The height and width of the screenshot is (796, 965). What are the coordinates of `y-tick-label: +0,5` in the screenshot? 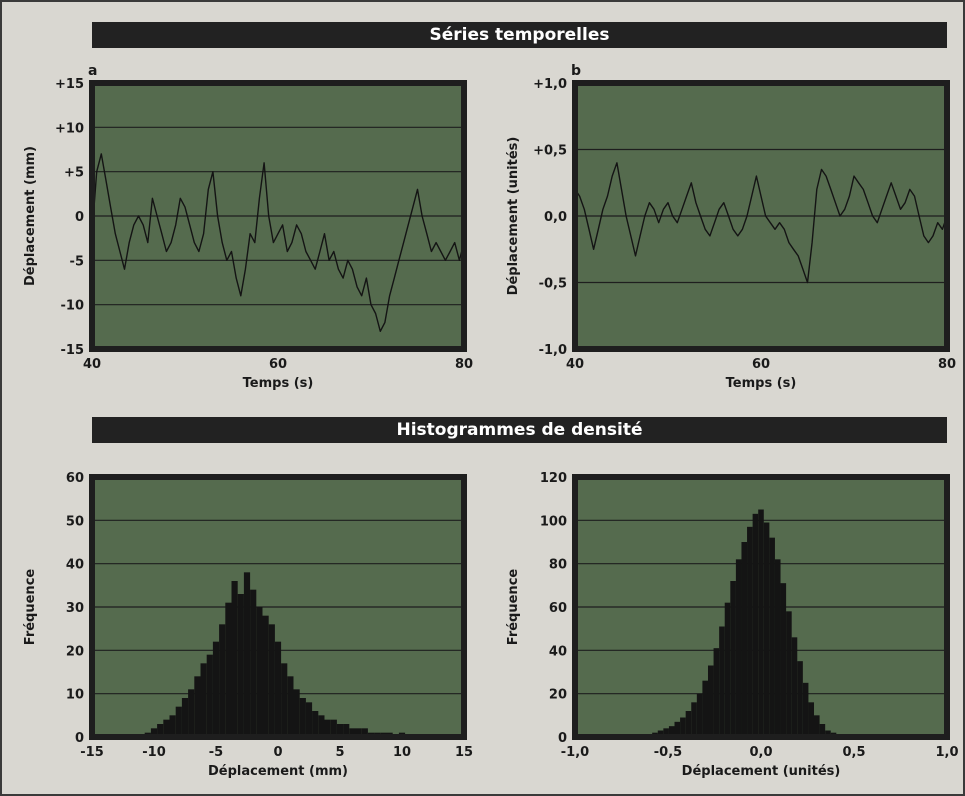 It's located at (550, 151).